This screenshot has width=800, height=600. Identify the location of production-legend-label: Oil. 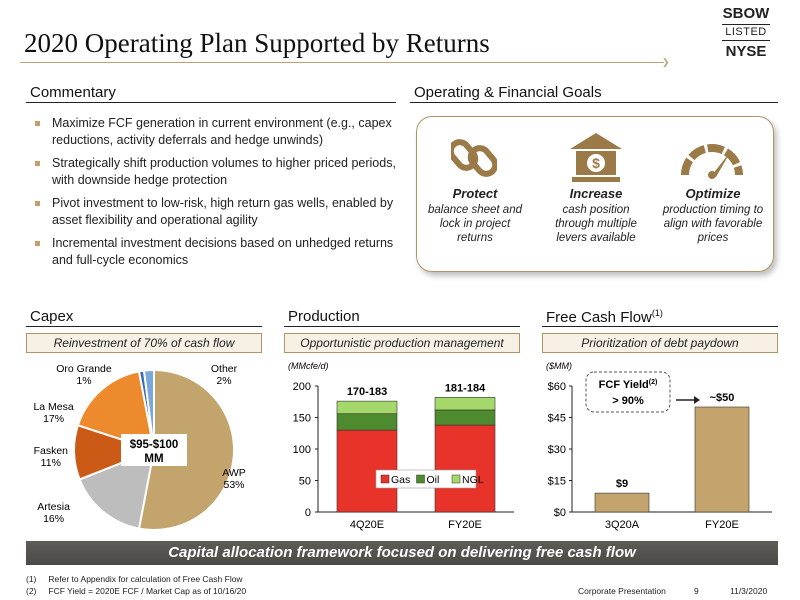
(433, 480).